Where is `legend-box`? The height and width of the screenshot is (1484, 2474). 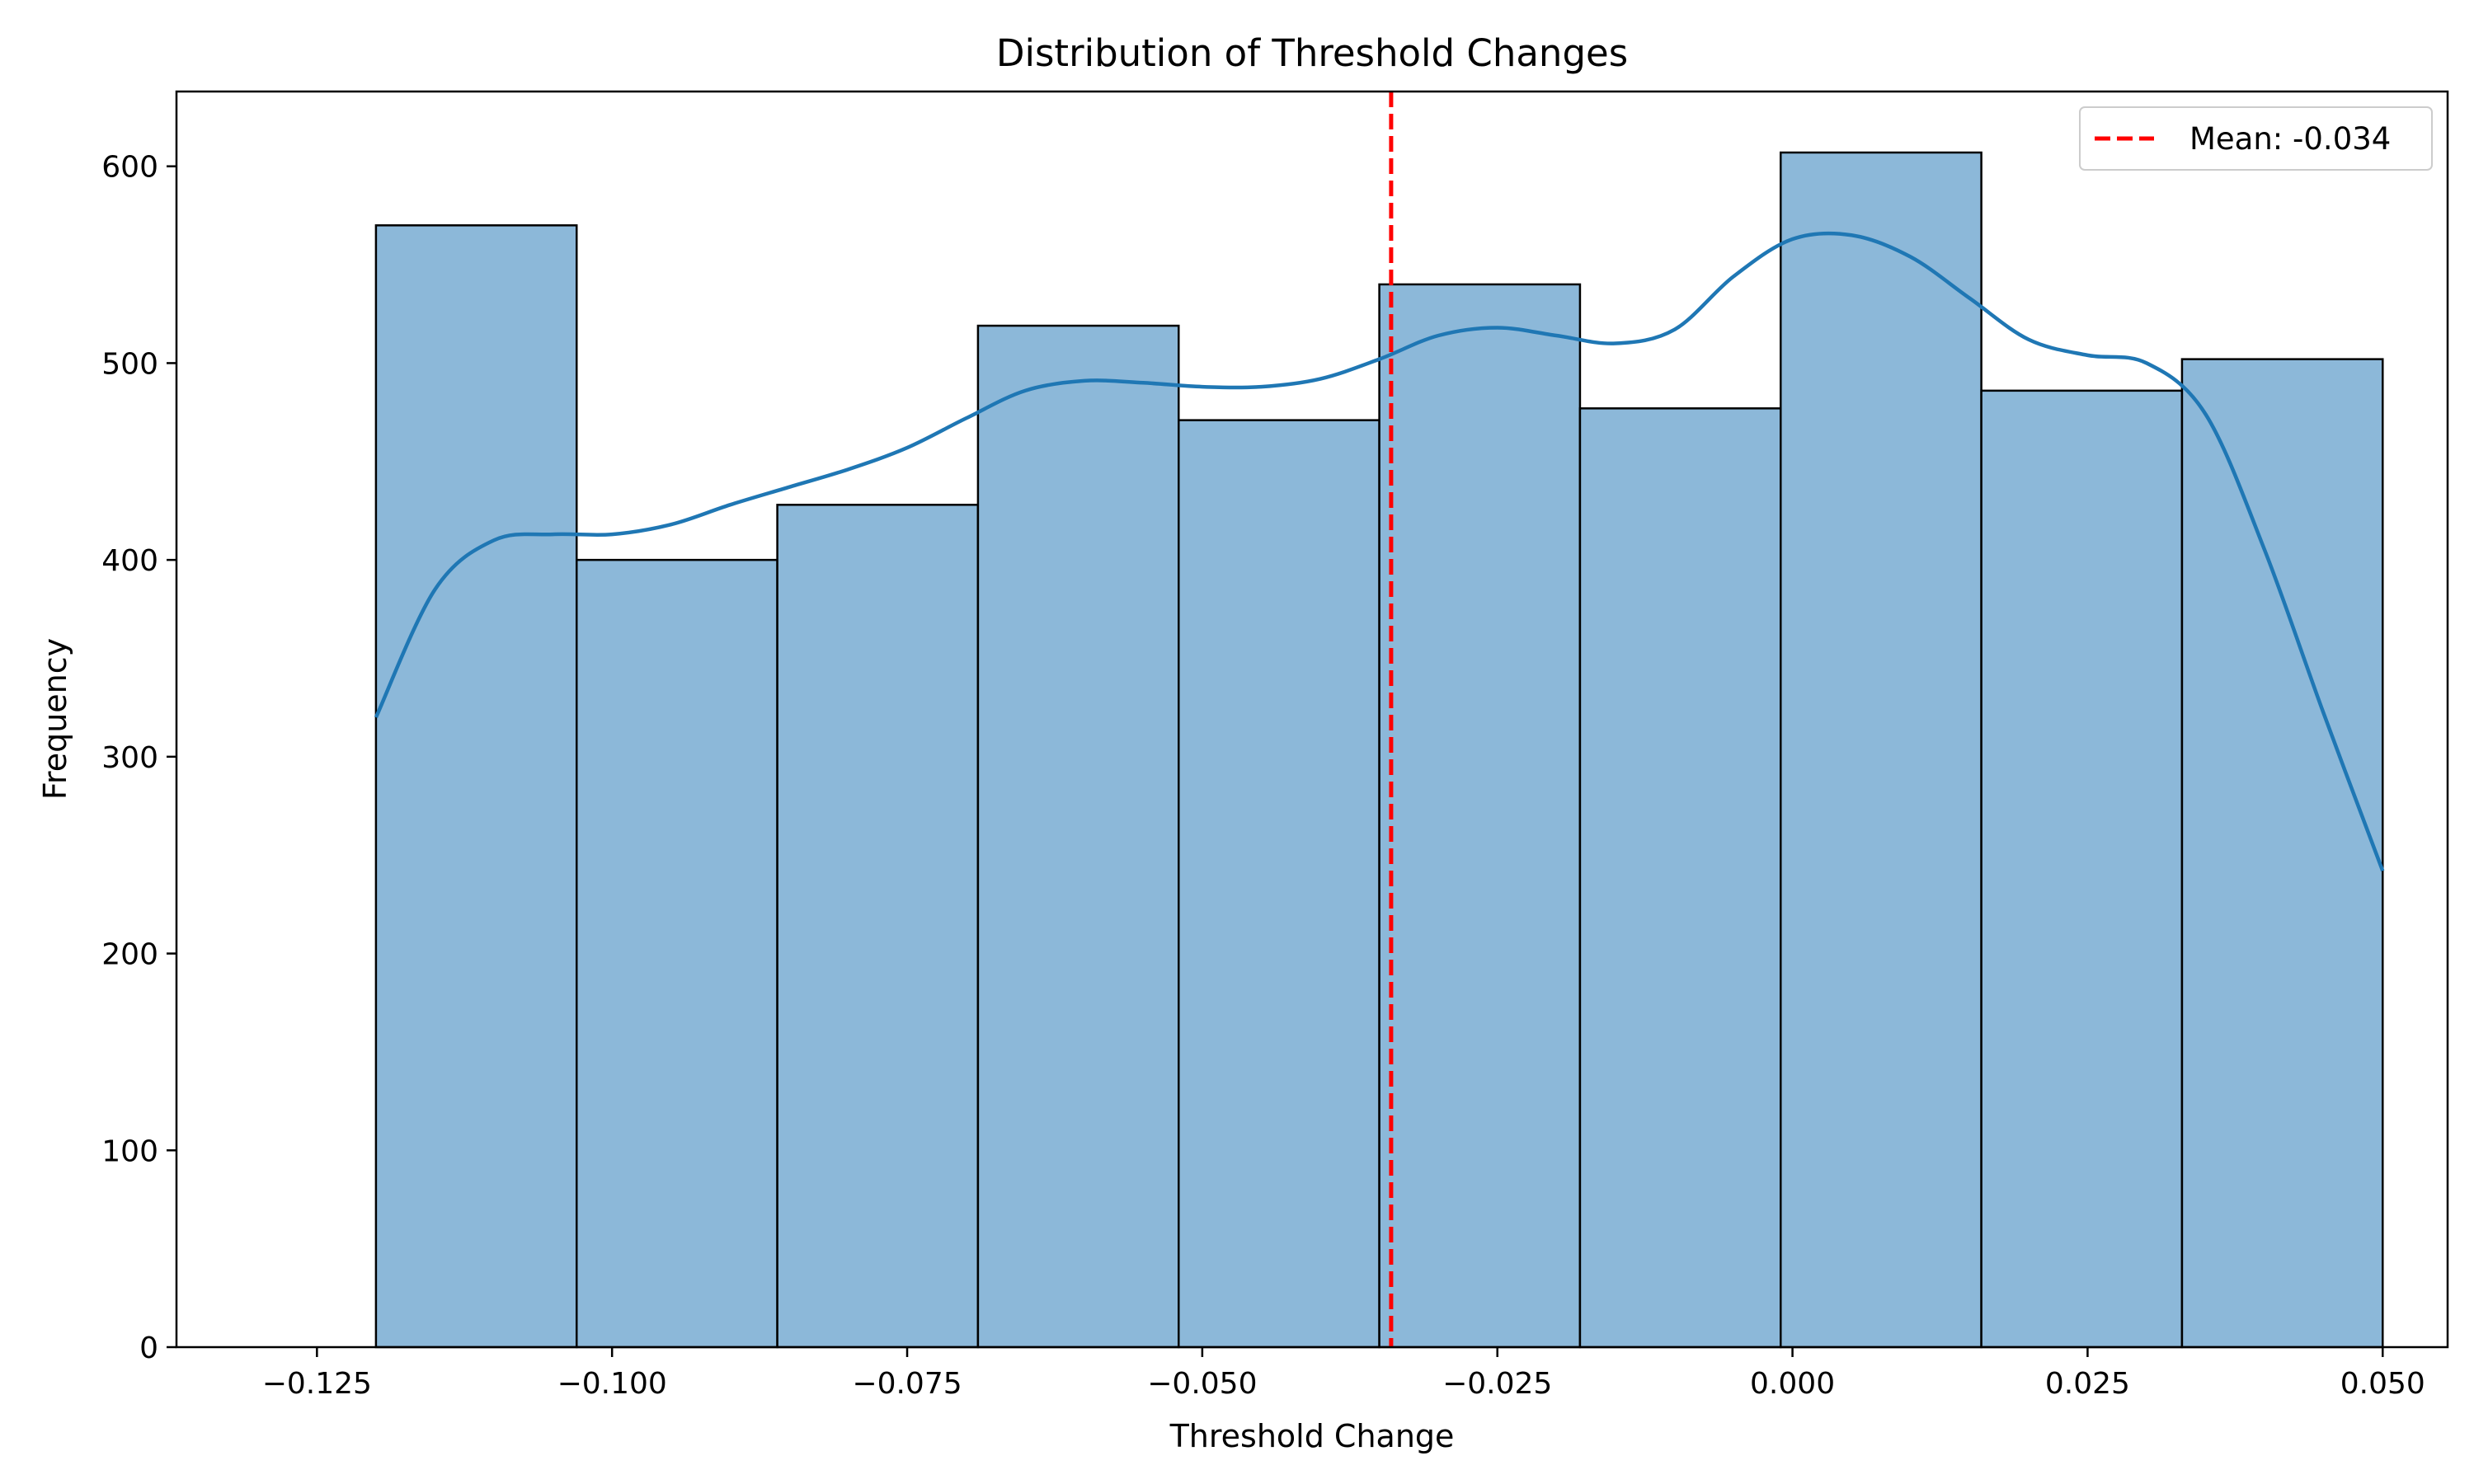 legend-box is located at coordinates (2256, 138).